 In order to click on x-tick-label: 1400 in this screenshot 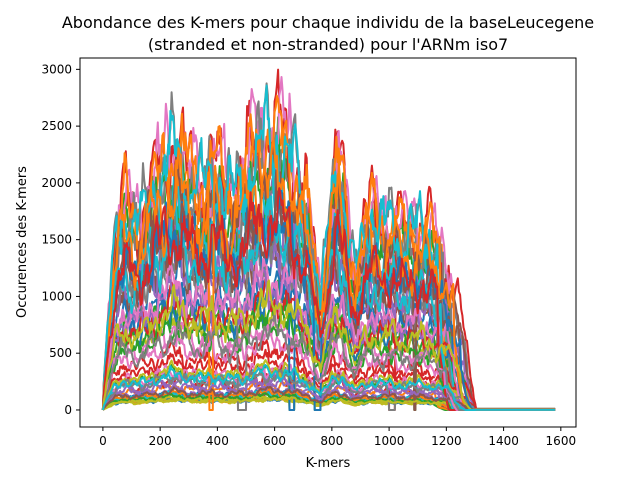, I will do `click(503, 441)`.